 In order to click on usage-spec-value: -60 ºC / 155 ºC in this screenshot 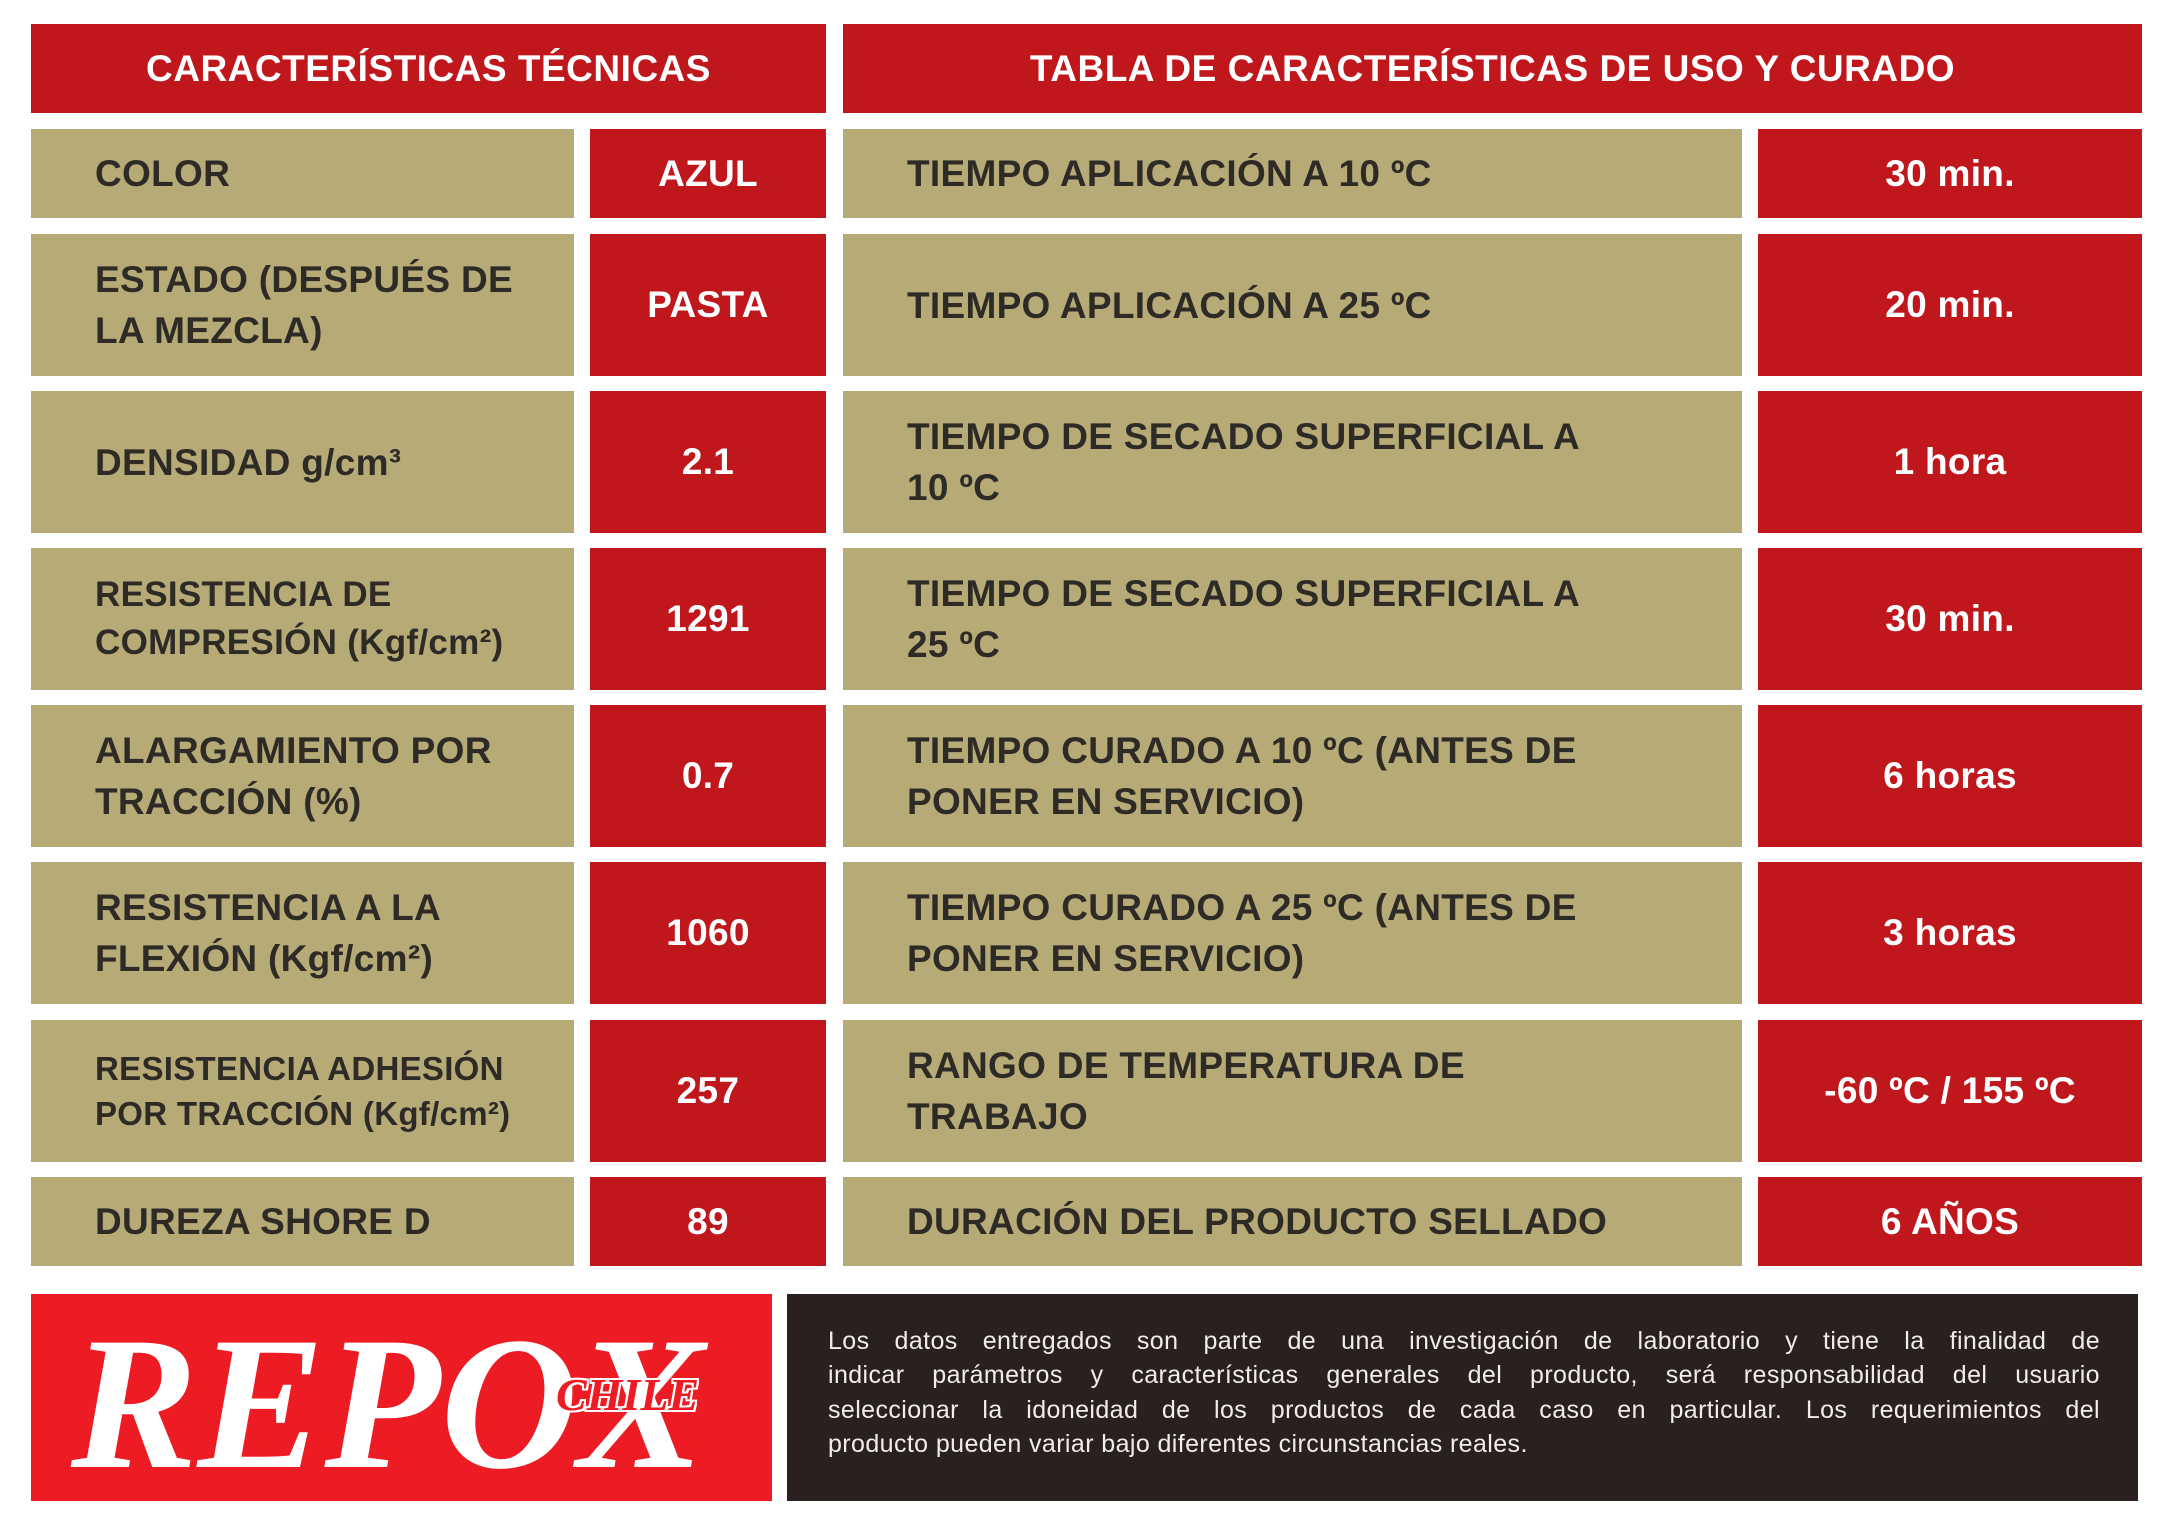, I will do `click(1950, 1090)`.